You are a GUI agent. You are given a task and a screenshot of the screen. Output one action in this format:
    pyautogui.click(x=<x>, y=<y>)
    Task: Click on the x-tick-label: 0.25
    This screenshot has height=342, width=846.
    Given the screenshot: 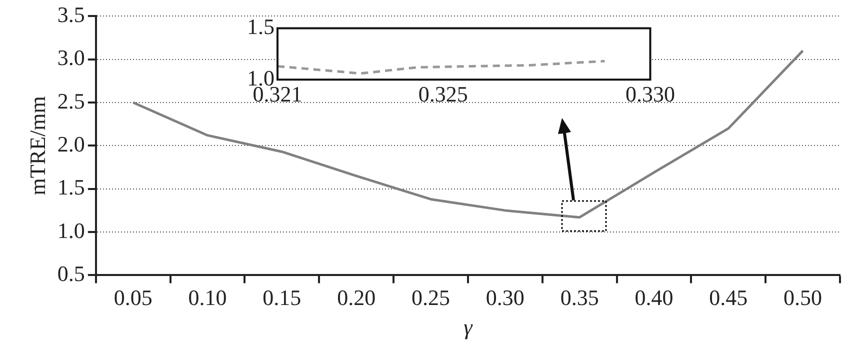 What is the action you would take?
    pyautogui.click(x=430, y=297)
    